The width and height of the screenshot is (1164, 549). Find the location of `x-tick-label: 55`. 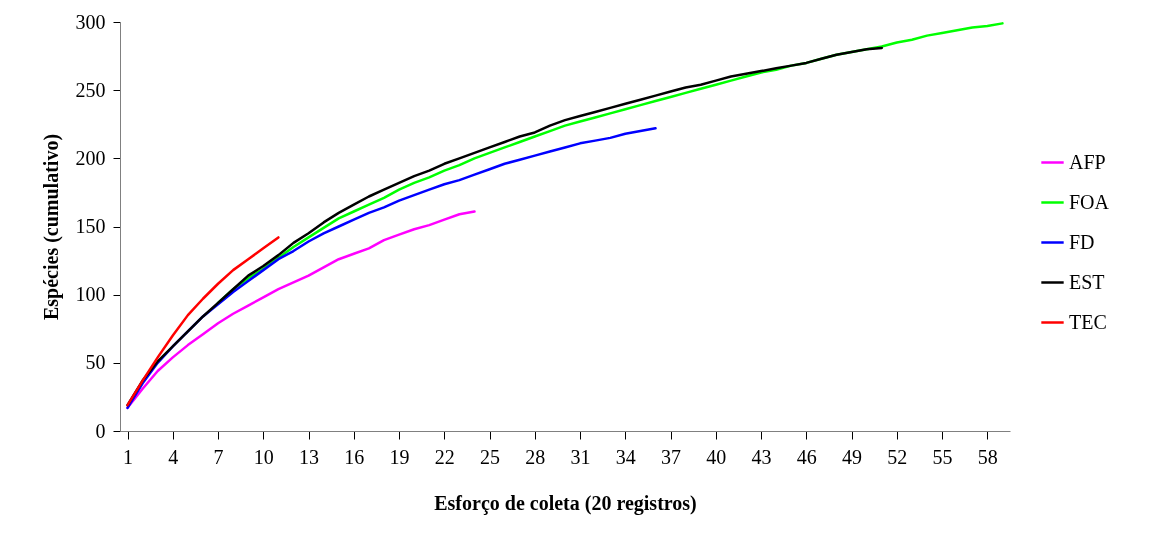

x-tick-label: 55 is located at coordinates (942, 456).